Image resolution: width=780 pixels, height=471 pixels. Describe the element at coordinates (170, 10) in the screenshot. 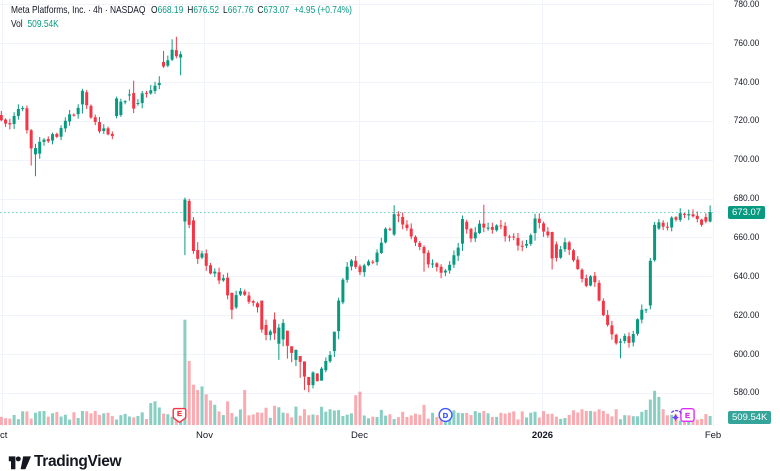

I see `ohlc-value: 668.19` at that location.